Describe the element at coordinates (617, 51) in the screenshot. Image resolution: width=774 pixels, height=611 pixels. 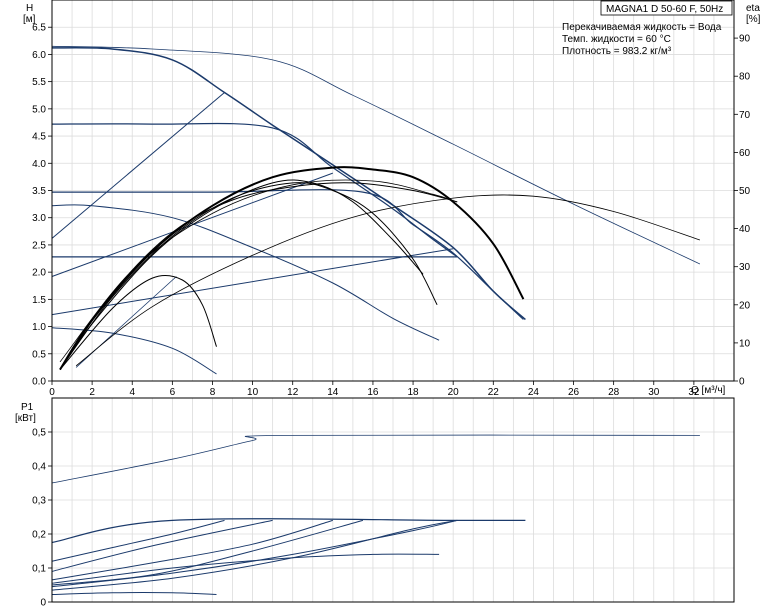
I see `info-density: Плотность = 983.2 кг/м³` at that location.